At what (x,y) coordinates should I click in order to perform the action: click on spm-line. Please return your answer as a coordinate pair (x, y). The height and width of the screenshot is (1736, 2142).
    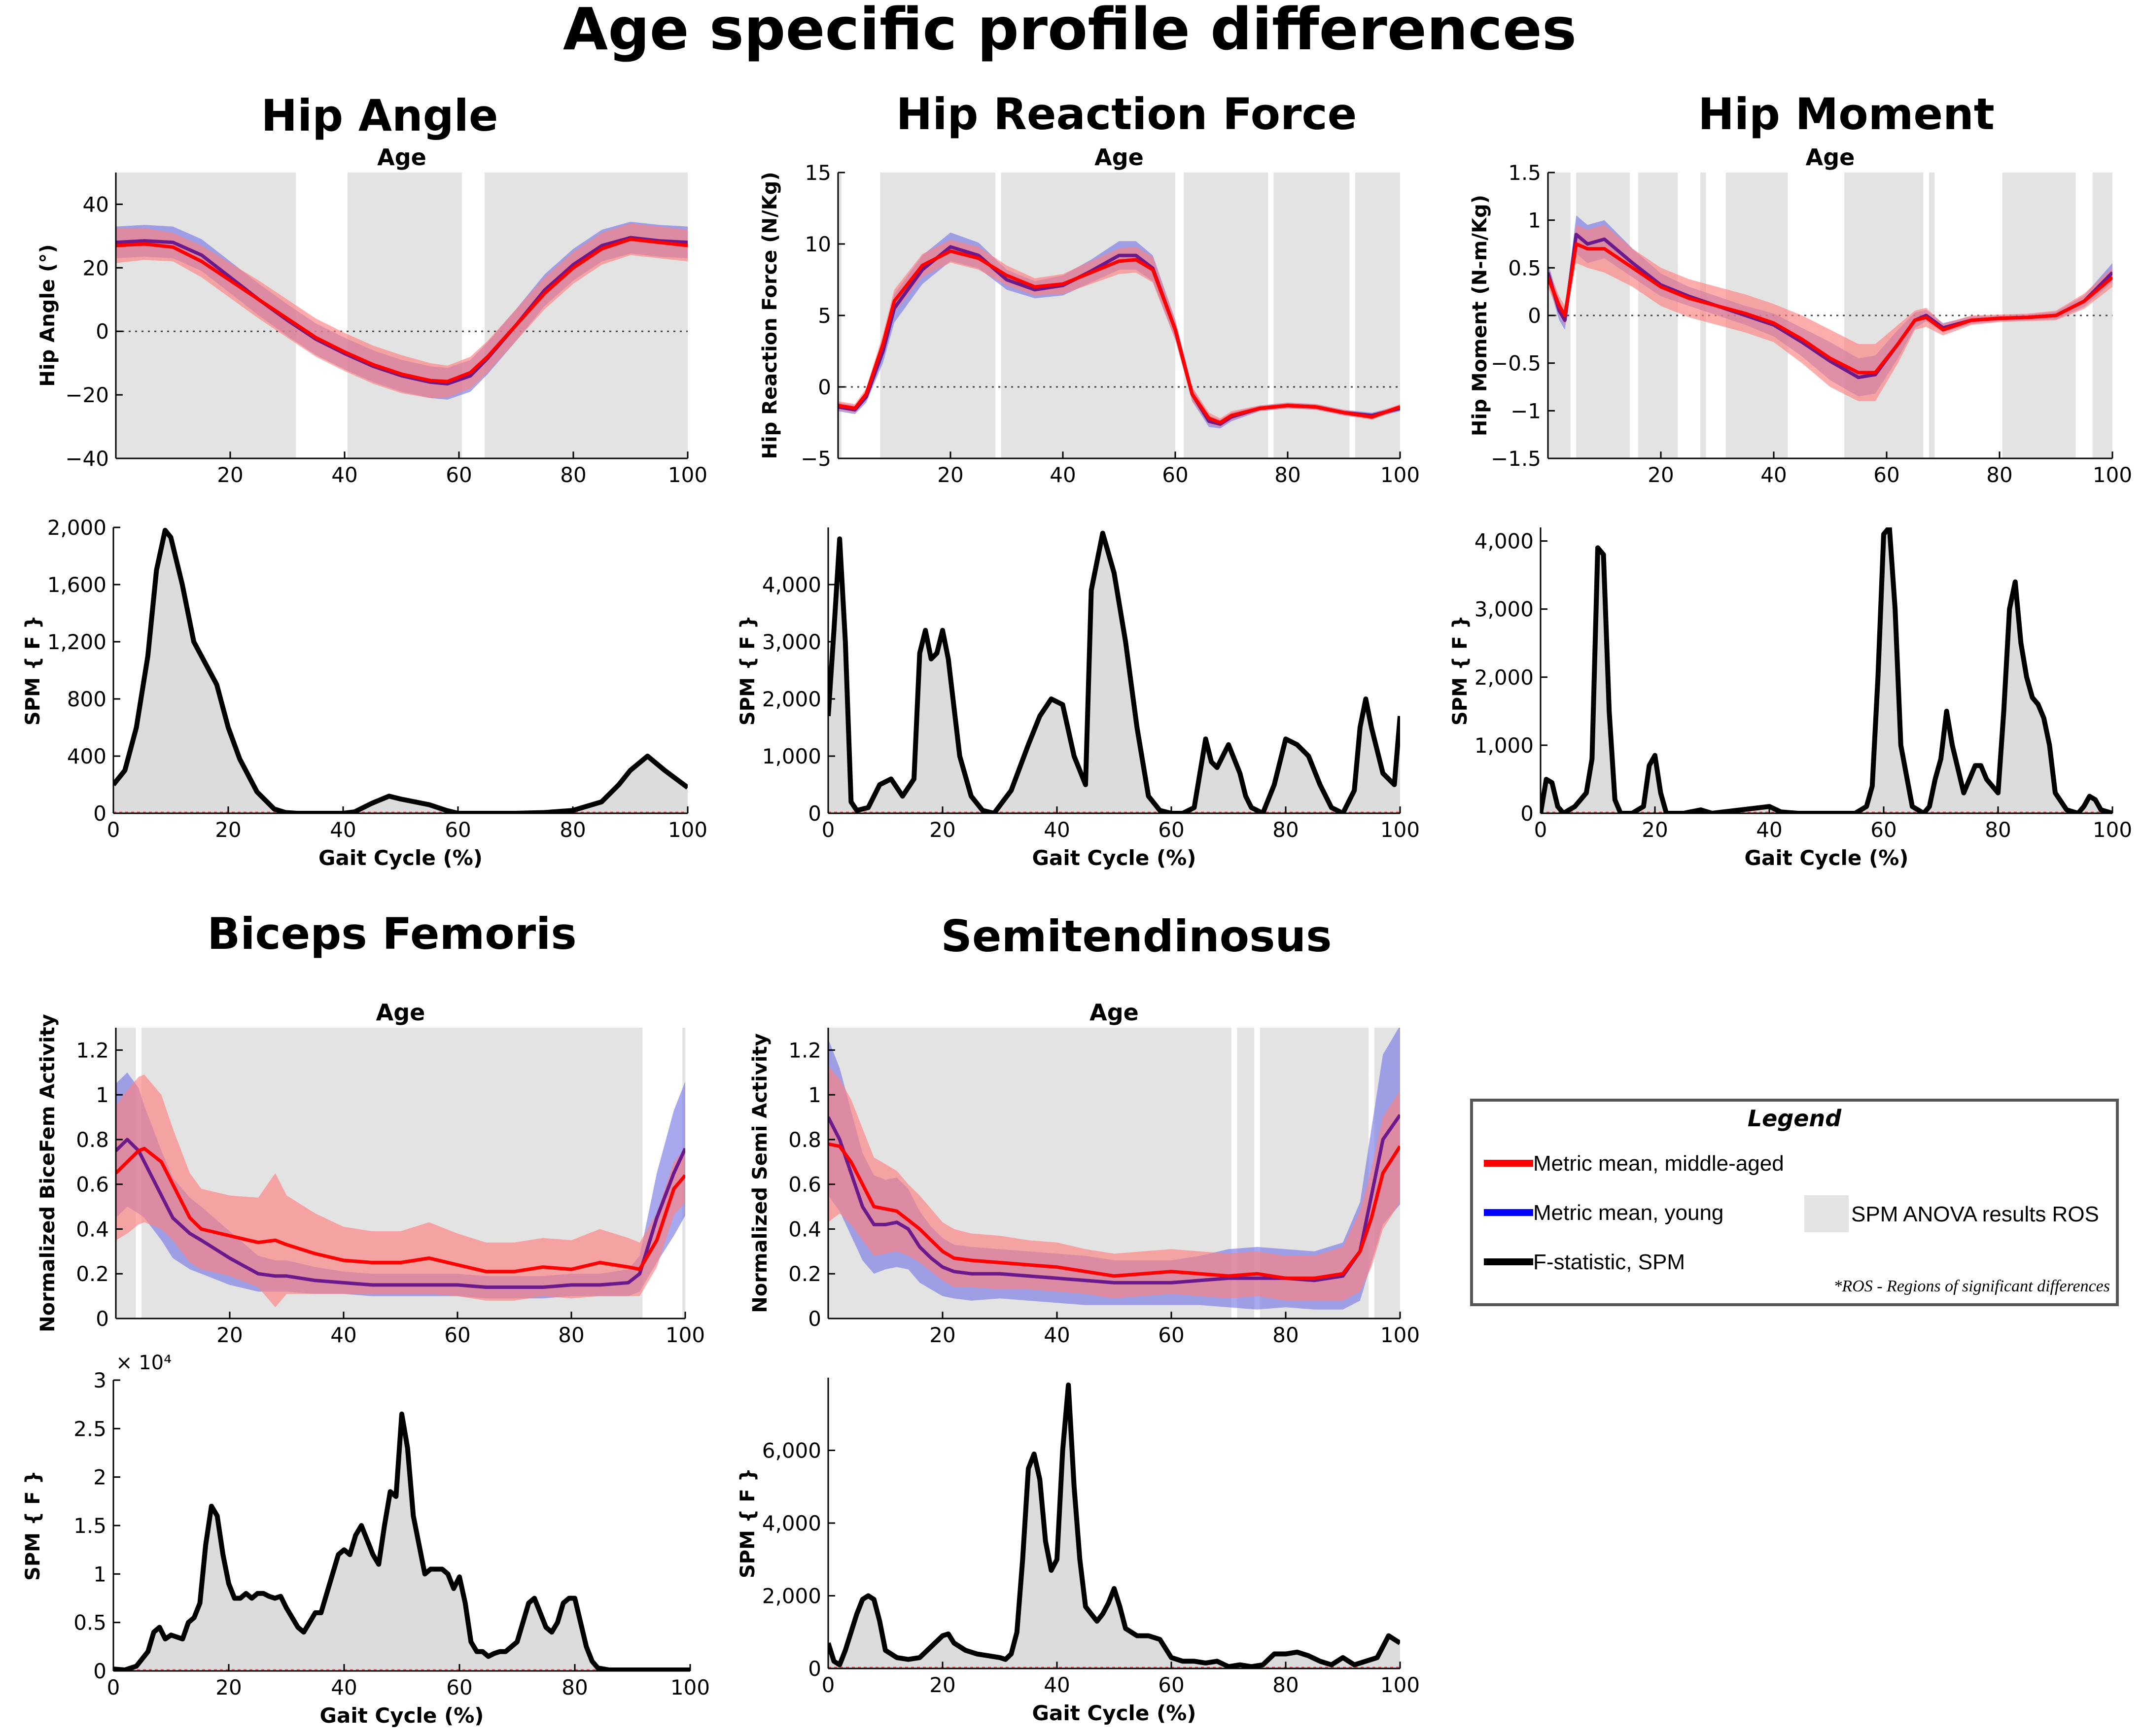
    Looking at the image, I should click on (400, 670).